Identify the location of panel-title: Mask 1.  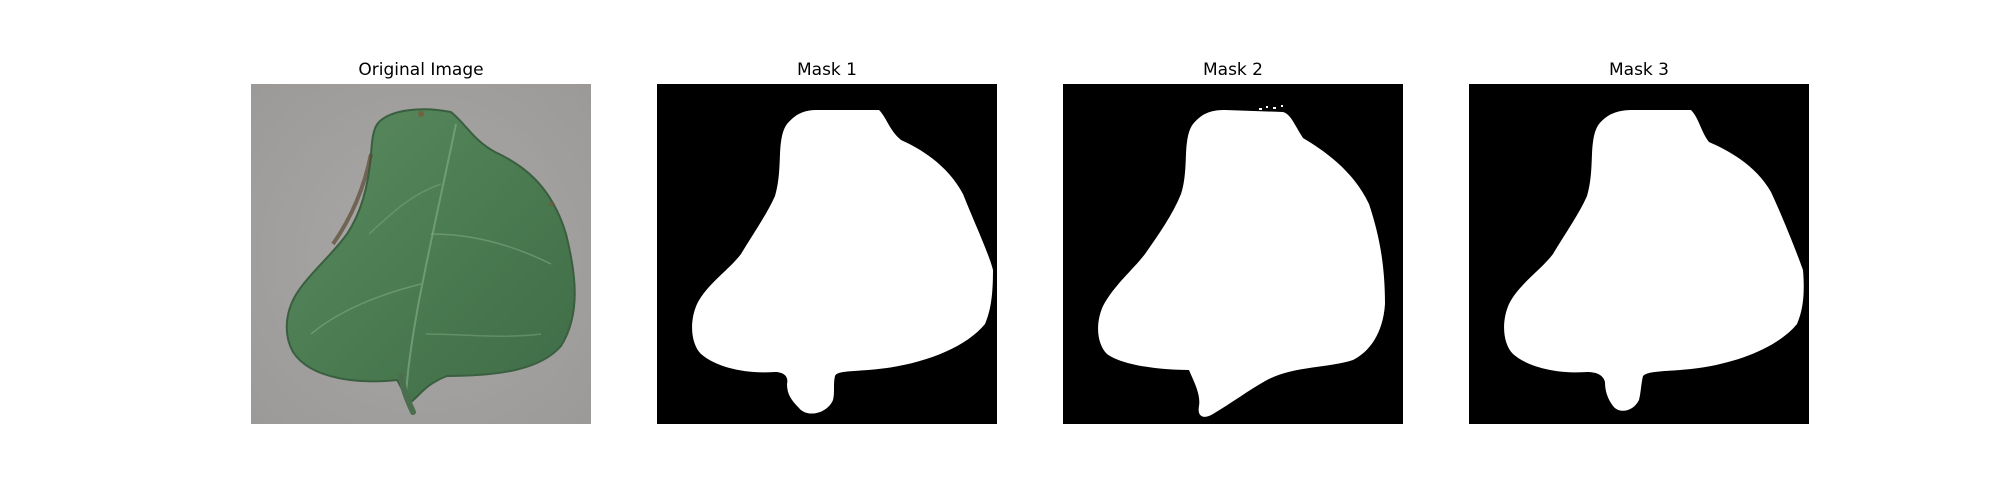
(826, 70).